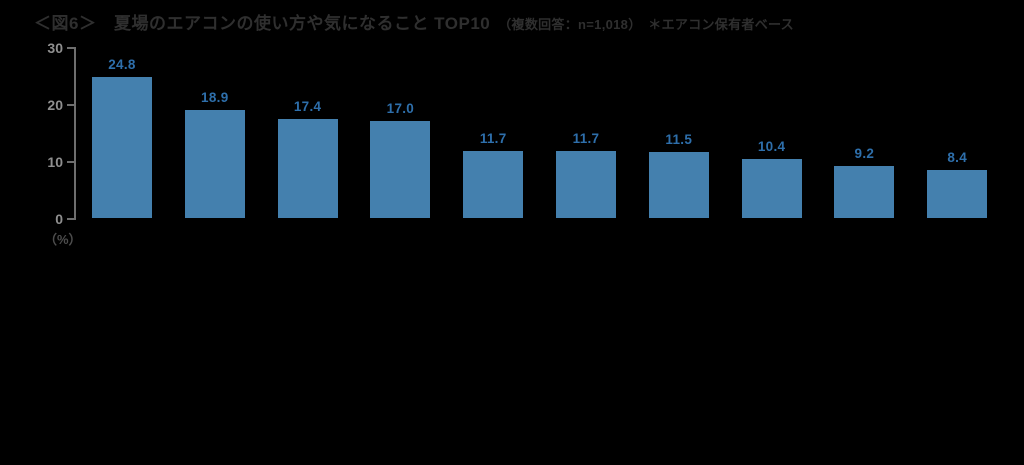  Describe the element at coordinates (75, 133) in the screenshot. I see `y-axis-line` at that location.